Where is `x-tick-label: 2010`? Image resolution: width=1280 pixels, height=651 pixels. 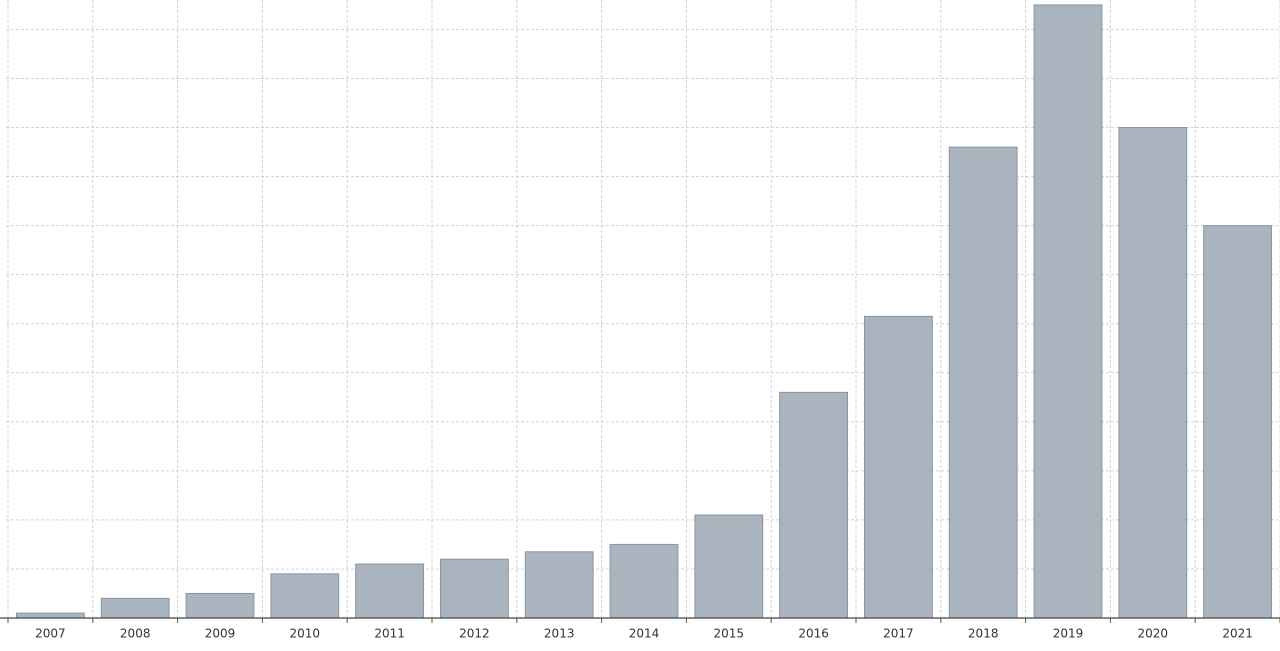 x-tick-label: 2010 is located at coordinates (305, 634).